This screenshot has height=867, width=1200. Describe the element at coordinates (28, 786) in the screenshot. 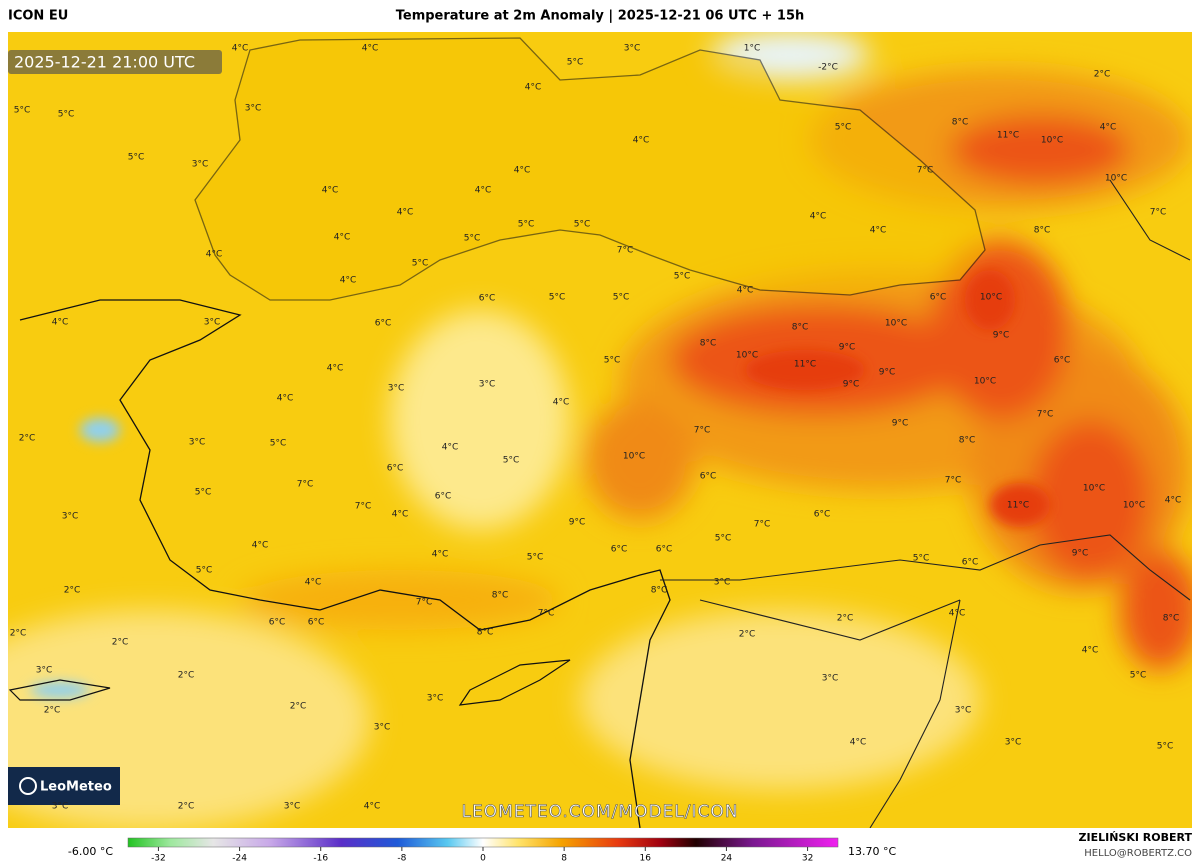

I see `logo-icon` at that location.